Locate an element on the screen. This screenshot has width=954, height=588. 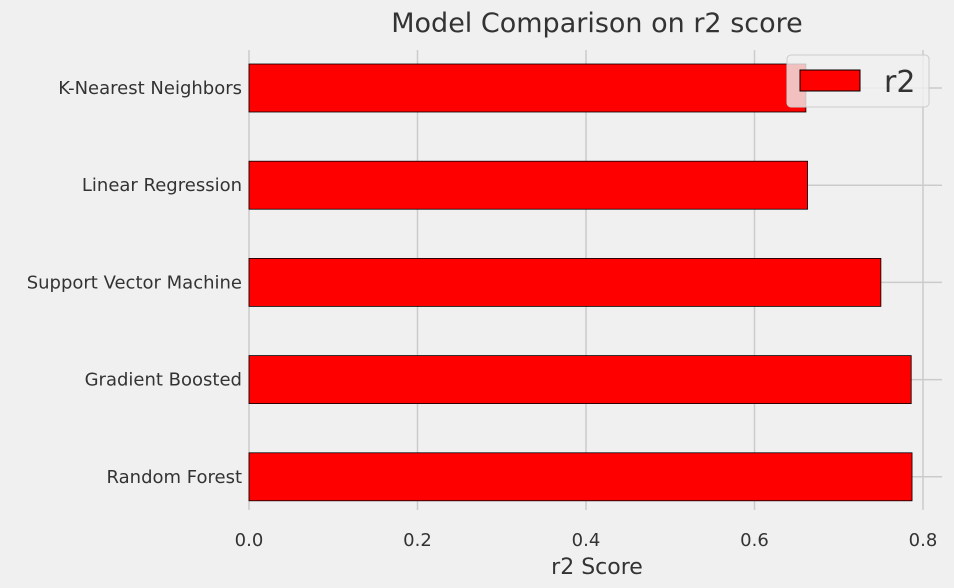
category-label: Linear Regression is located at coordinates (162, 185).